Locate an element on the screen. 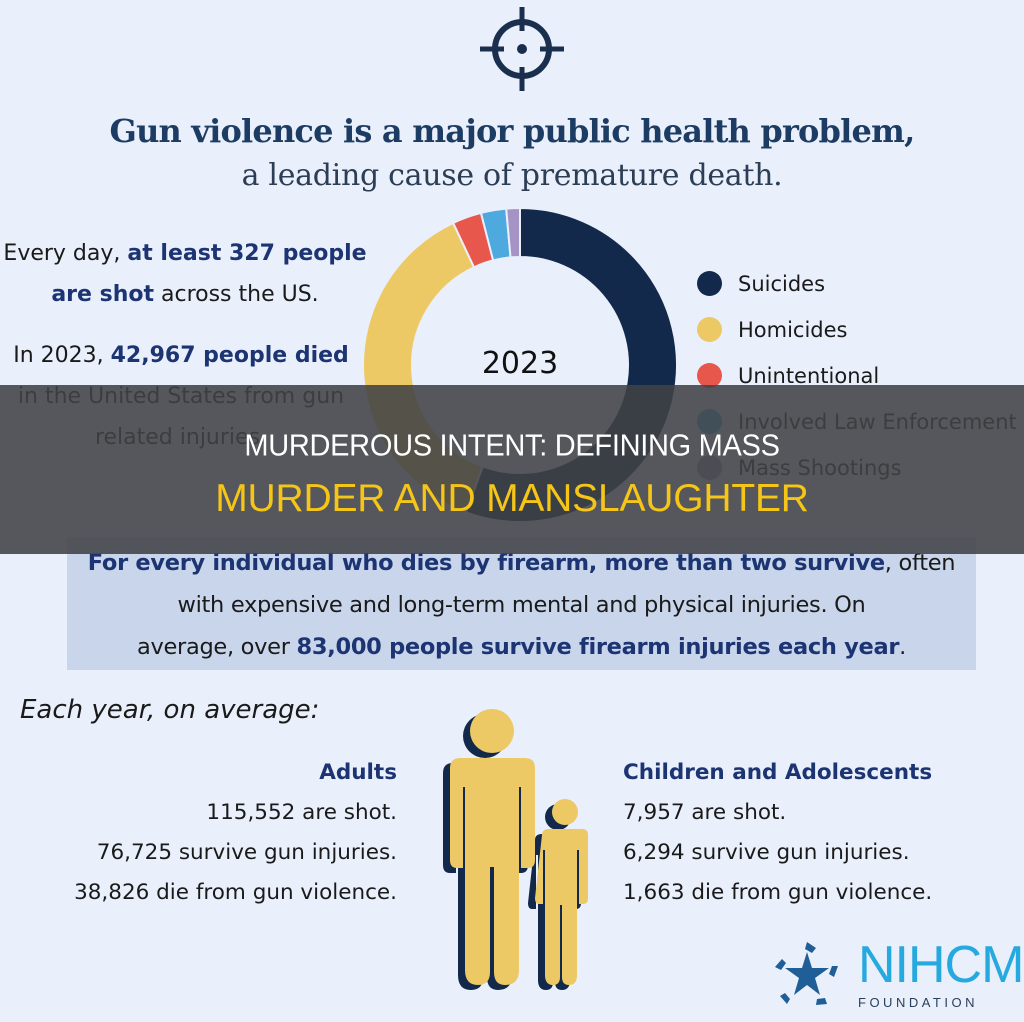 The image size is (1024, 1022). legend-item: Suicides is located at coordinates (761, 283).